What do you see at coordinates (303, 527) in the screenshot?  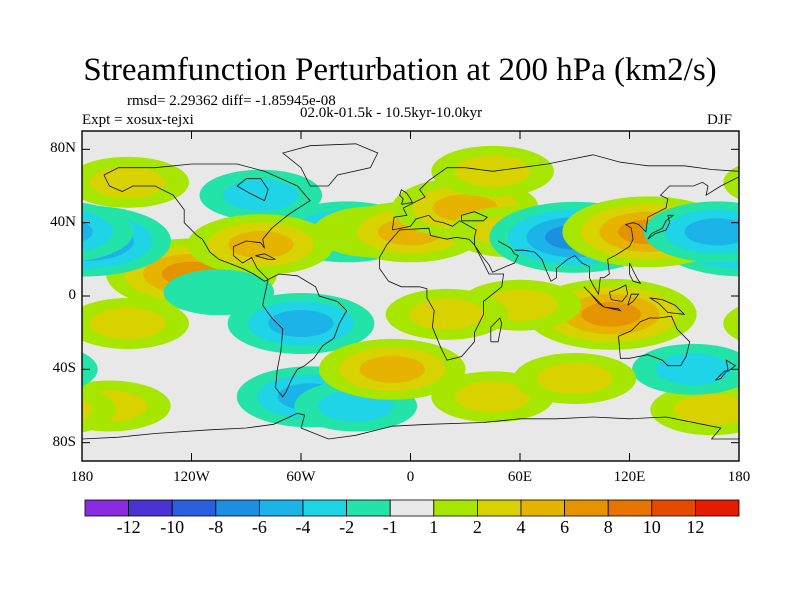 I see `colorbar-label: -4` at bounding box center [303, 527].